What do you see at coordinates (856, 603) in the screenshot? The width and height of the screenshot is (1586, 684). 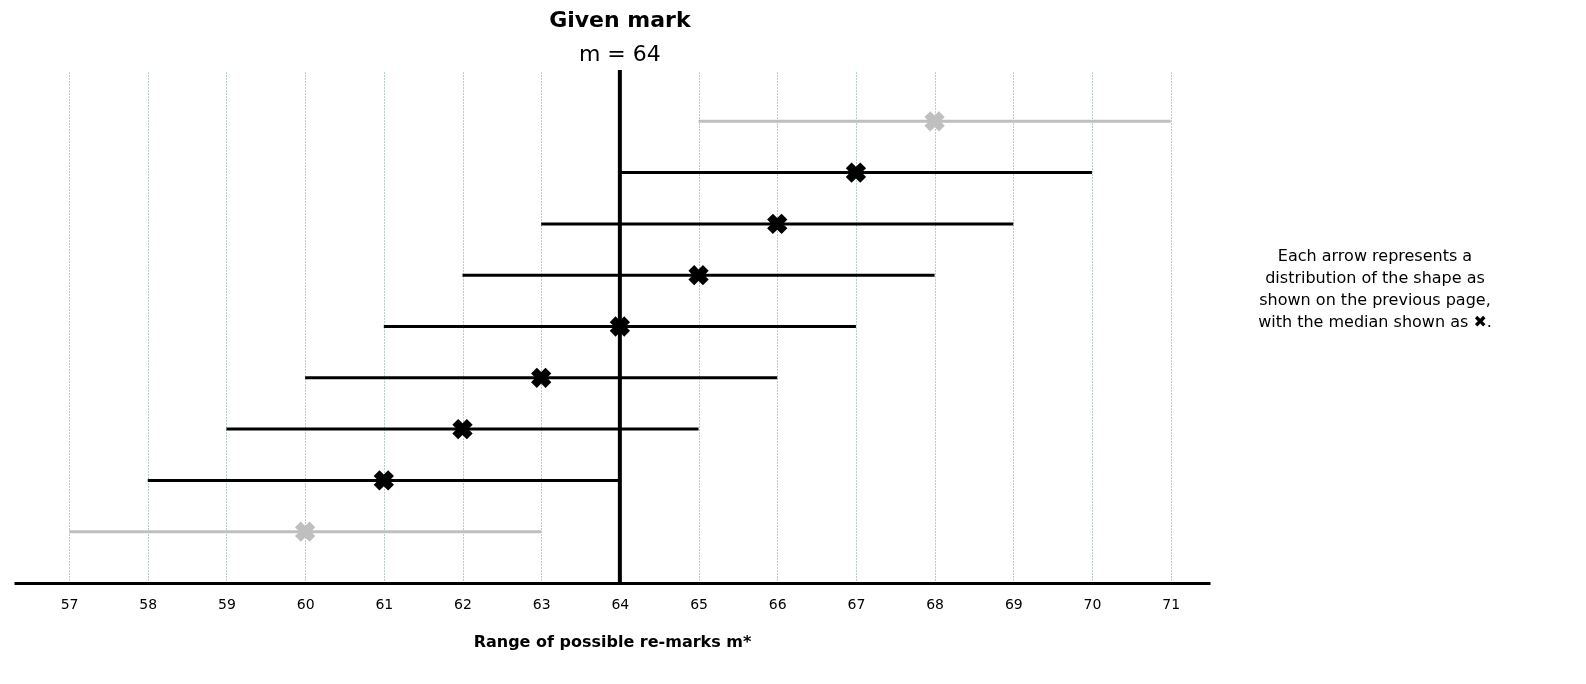 I see `x-tick-label: 67` at bounding box center [856, 603].